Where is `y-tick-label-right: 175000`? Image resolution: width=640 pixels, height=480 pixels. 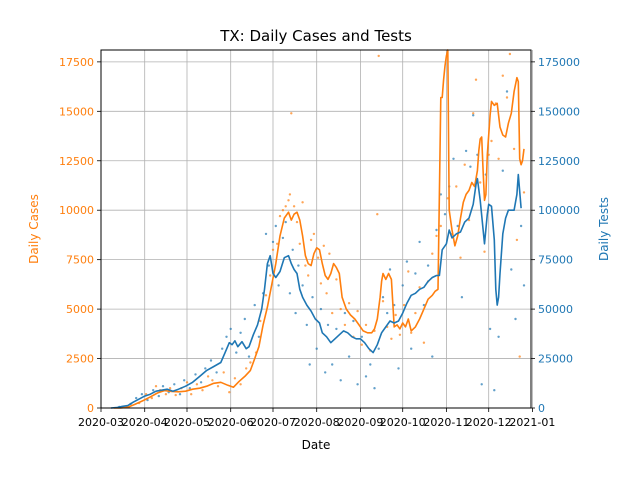 y-tick-label-right: 175000 is located at coordinates (559, 62).